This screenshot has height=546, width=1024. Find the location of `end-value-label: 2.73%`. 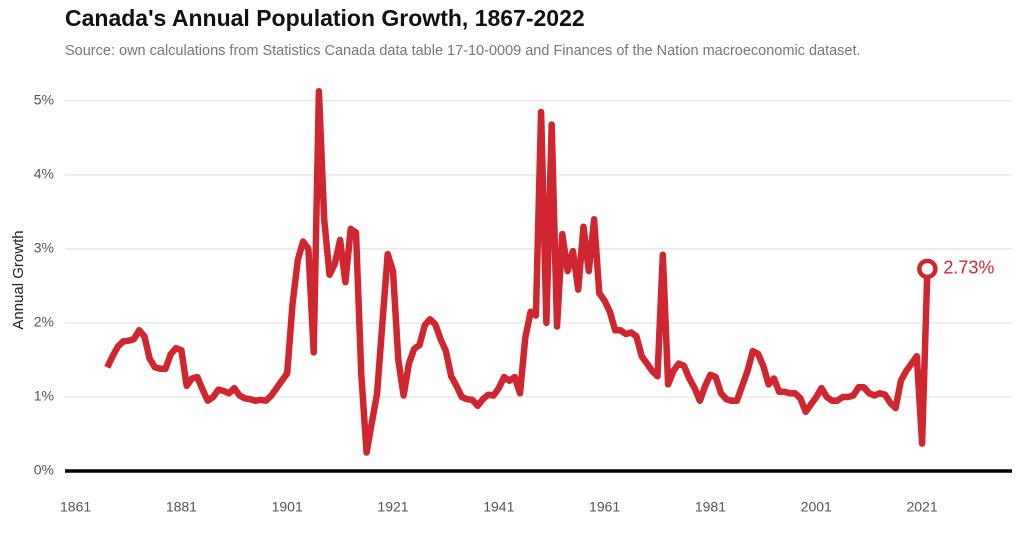

end-value-label: 2.73% is located at coordinates (968, 268).